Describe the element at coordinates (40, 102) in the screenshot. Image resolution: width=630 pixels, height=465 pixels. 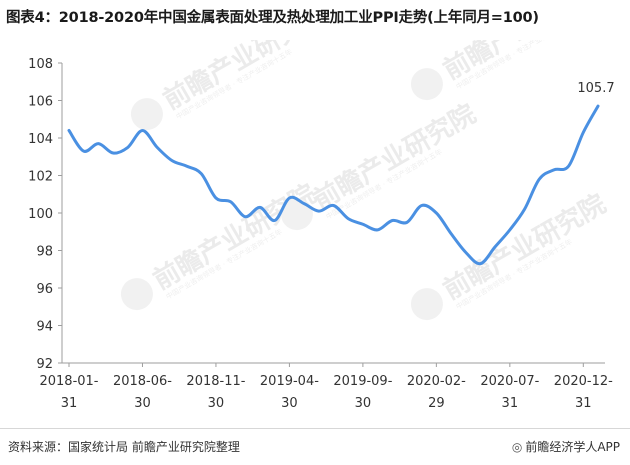
I see `y-tick-label: 106` at that location.